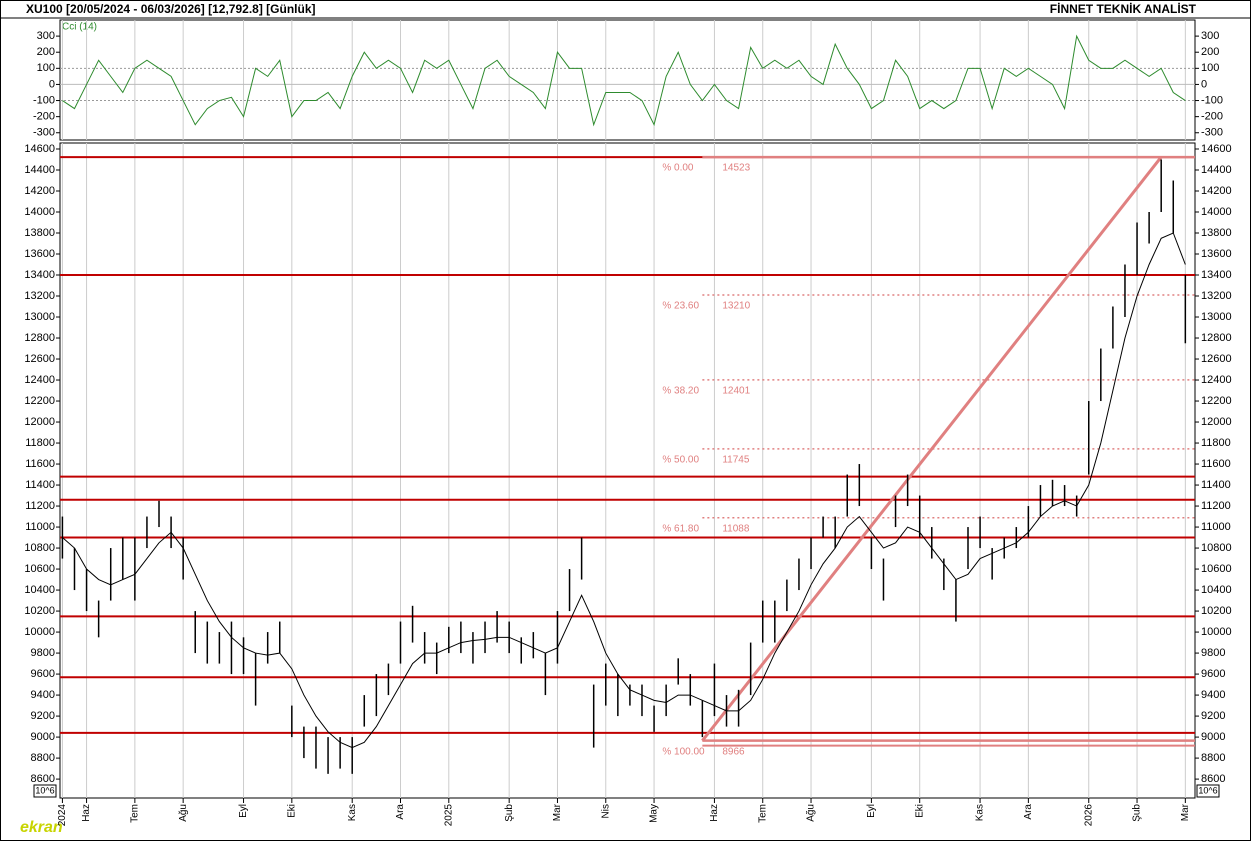 Image resolution: width=1251 pixels, height=841 pixels. What do you see at coordinates (1137, 813) in the screenshot?
I see `x-tick-label: Şub` at bounding box center [1137, 813].